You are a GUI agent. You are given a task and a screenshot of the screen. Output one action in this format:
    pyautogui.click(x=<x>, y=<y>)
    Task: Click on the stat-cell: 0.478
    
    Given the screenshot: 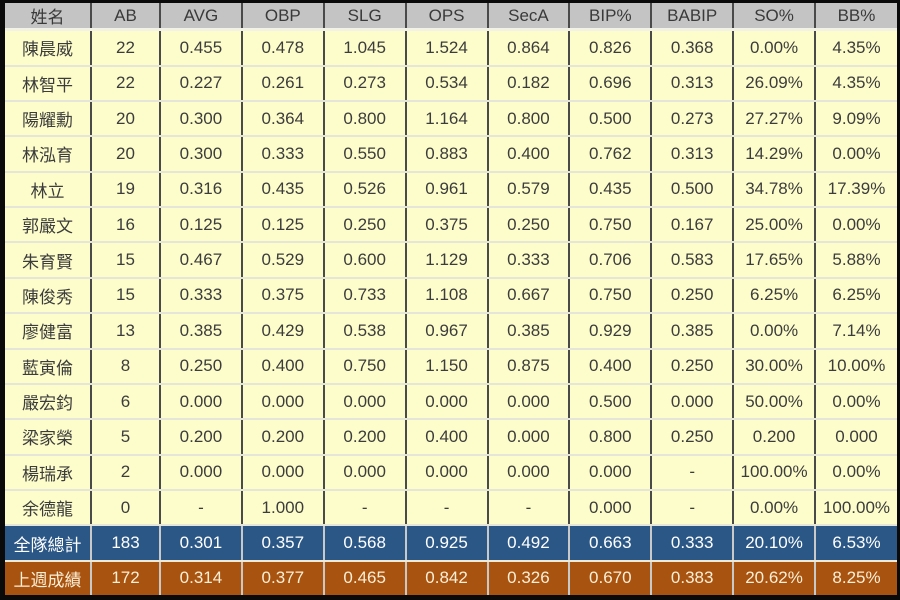 What is the action you would take?
    pyautogui.click(x=283, y=48)
    